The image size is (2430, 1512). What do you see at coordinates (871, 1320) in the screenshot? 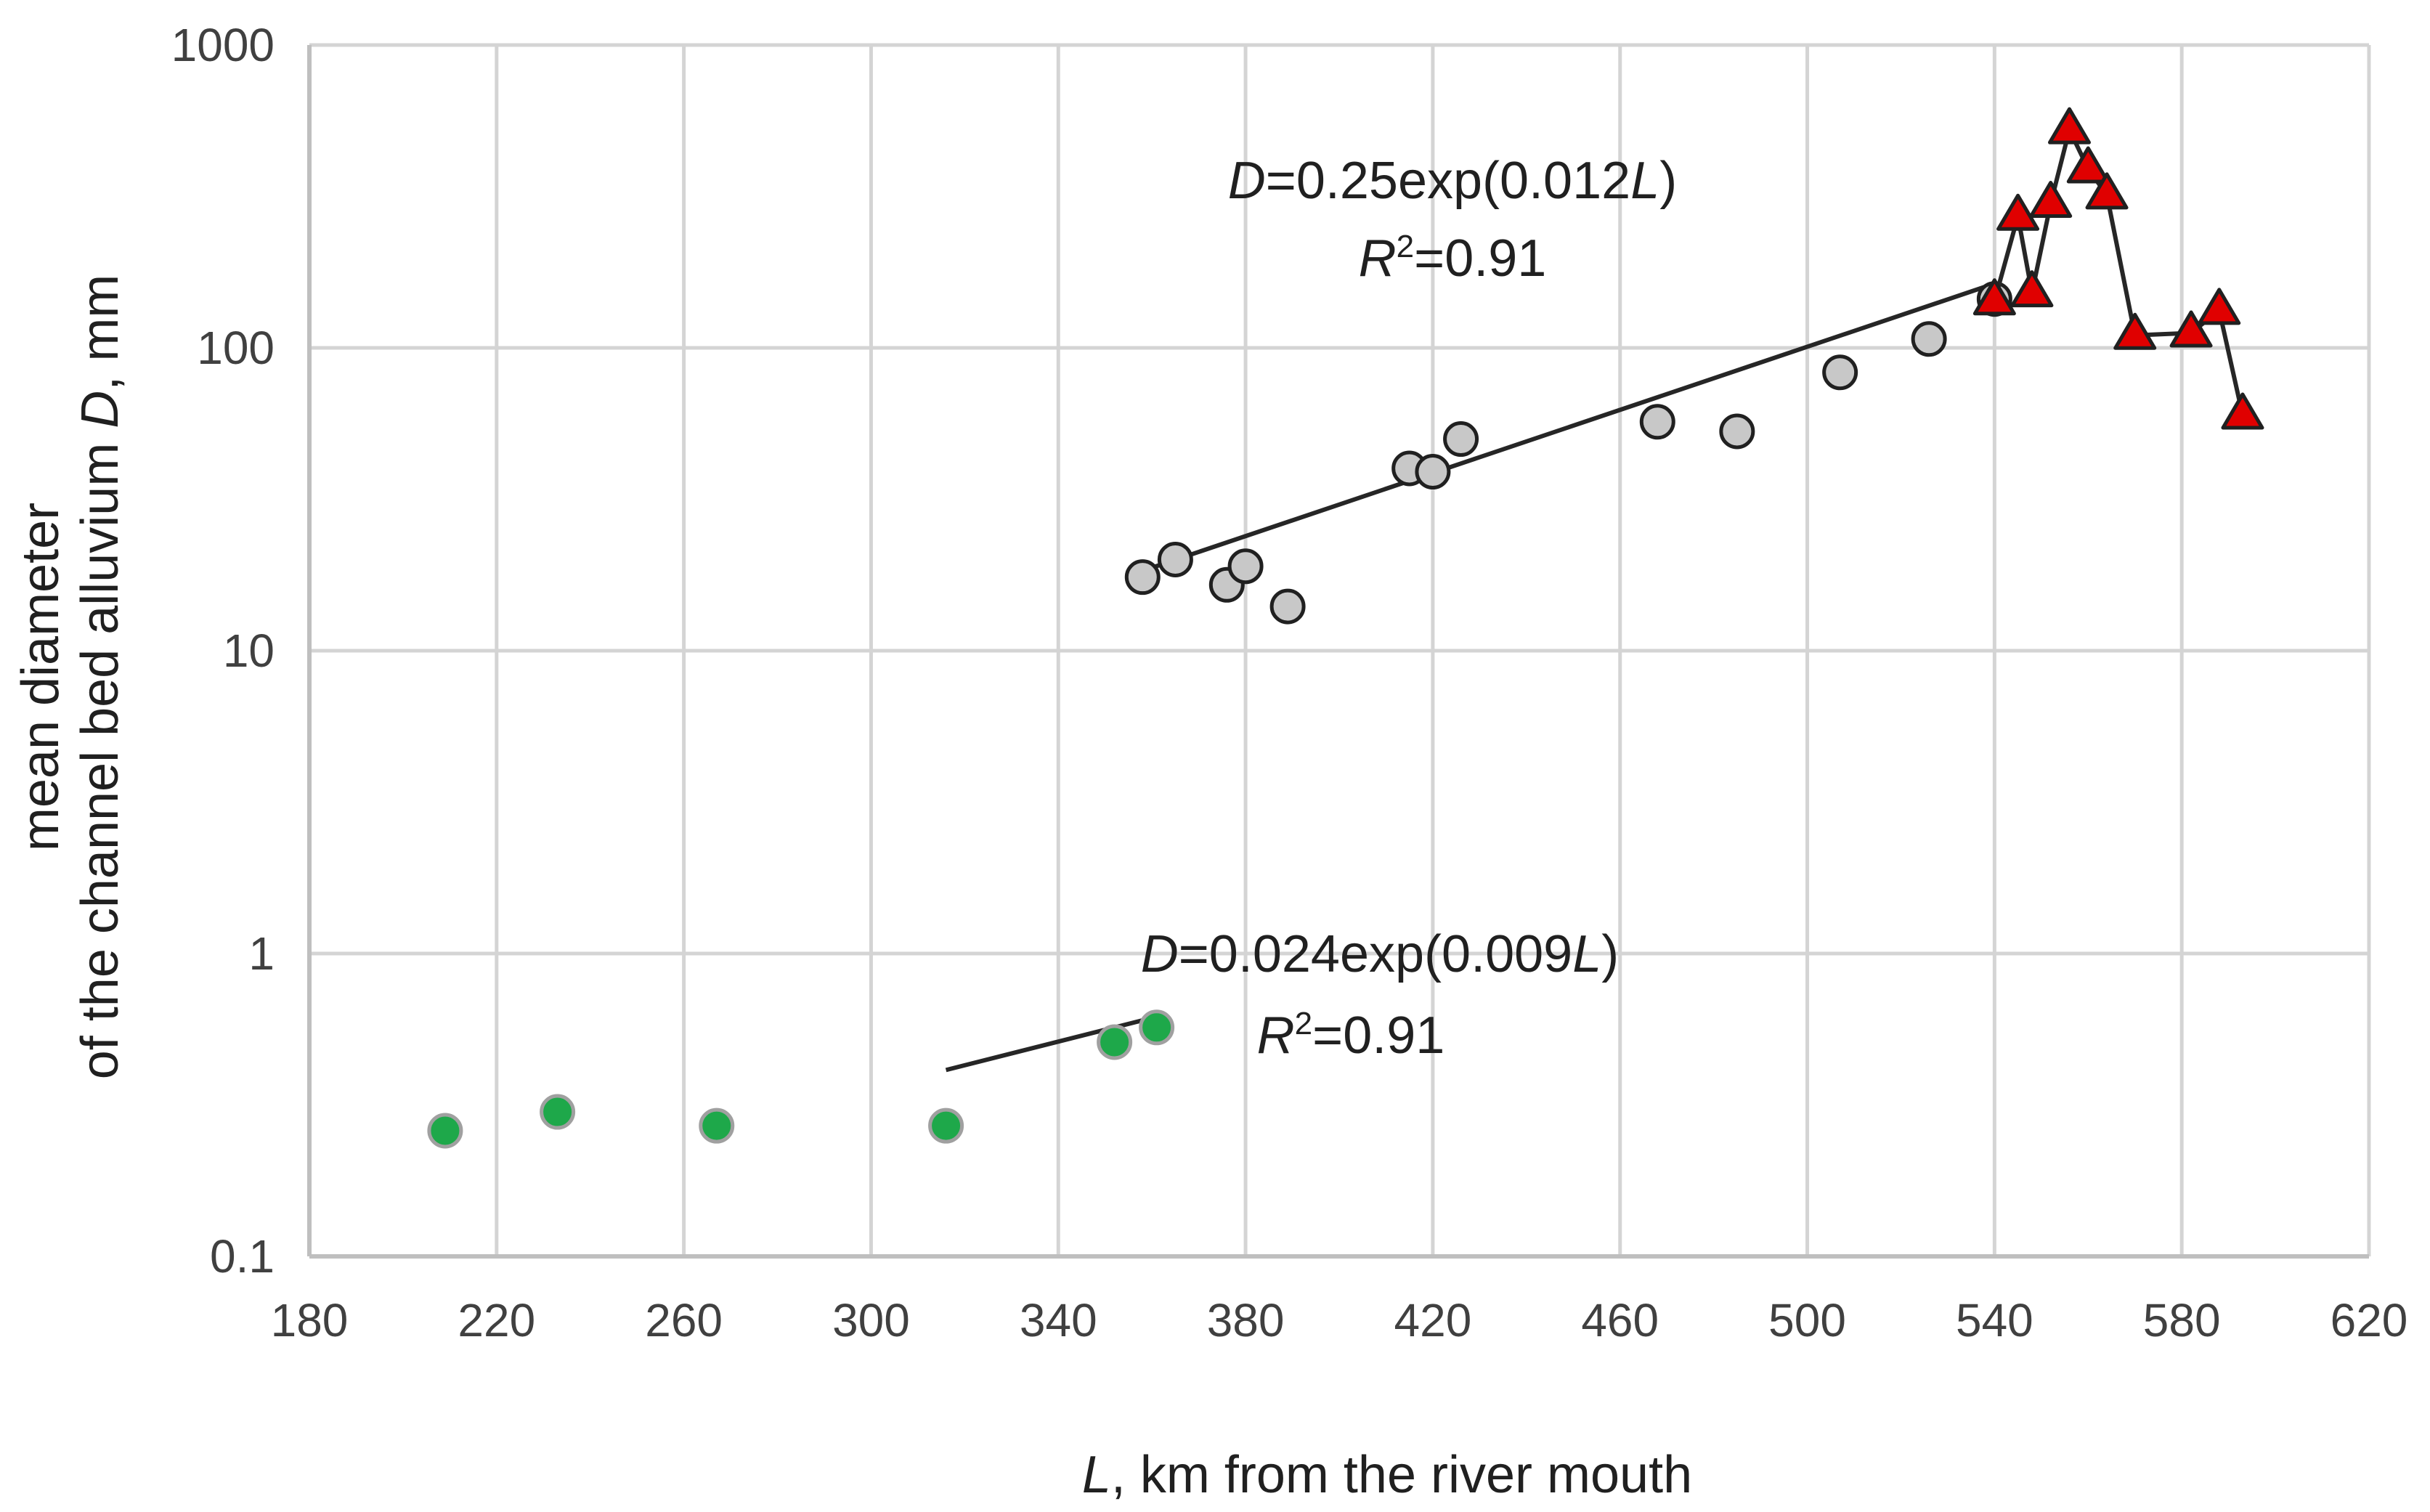
I see `x-tick-label: 300` at bounding box center [871, 1320].